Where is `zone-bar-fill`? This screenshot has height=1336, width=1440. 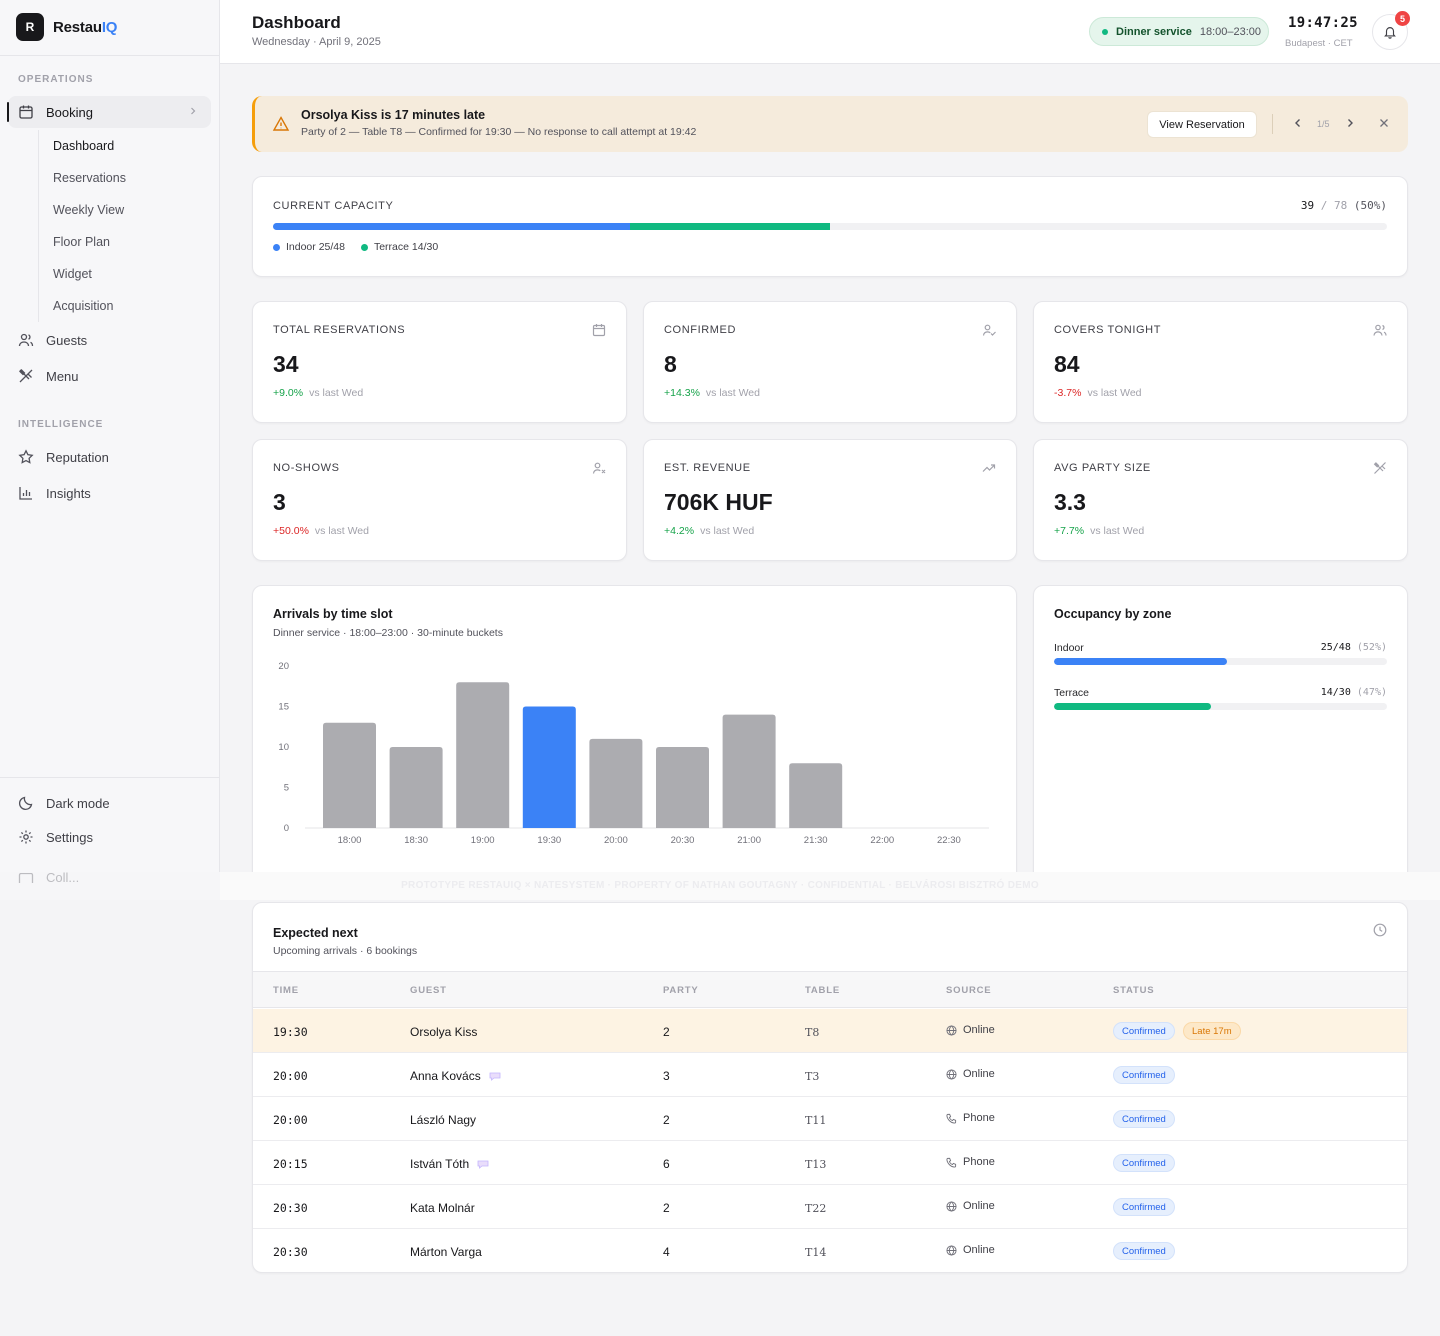 zone-bar-fill is located at coordinates (1141, 661).